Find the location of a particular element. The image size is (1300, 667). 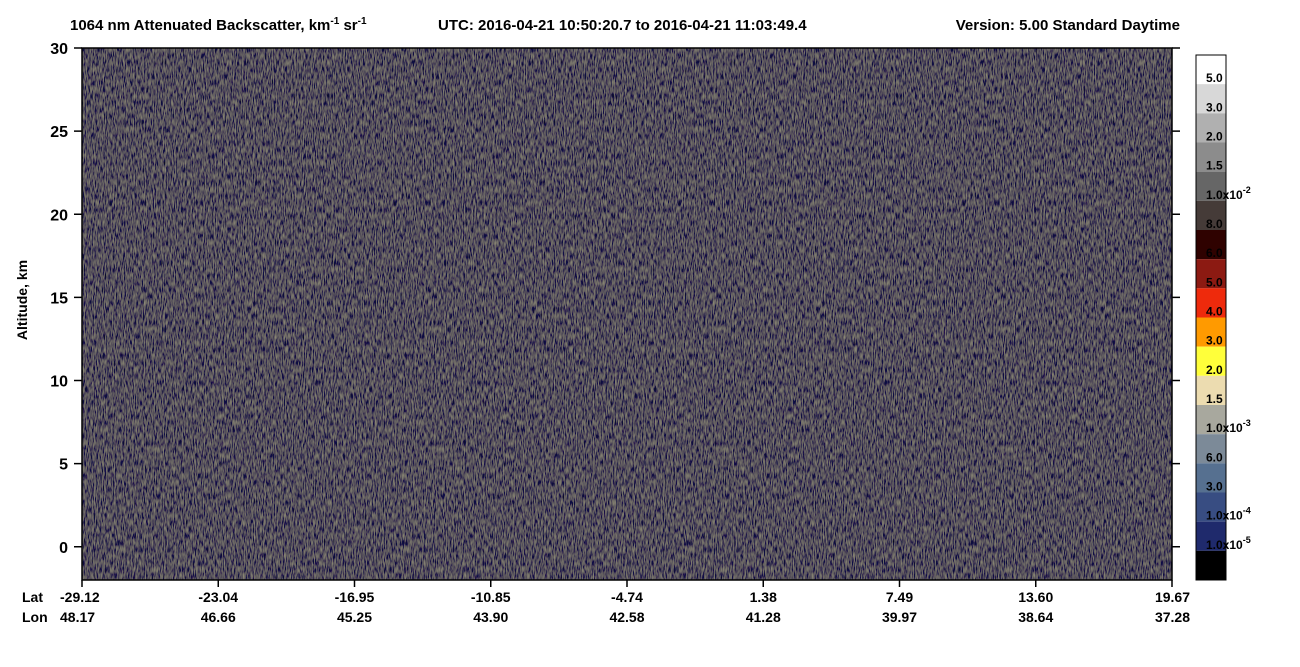

x-tick-lon: 37.28 is located at coordinates (1172, 617).